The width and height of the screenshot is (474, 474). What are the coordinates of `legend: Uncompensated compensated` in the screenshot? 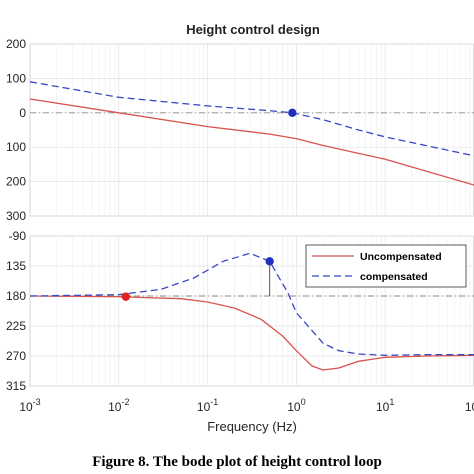 It's located at (386, 266).